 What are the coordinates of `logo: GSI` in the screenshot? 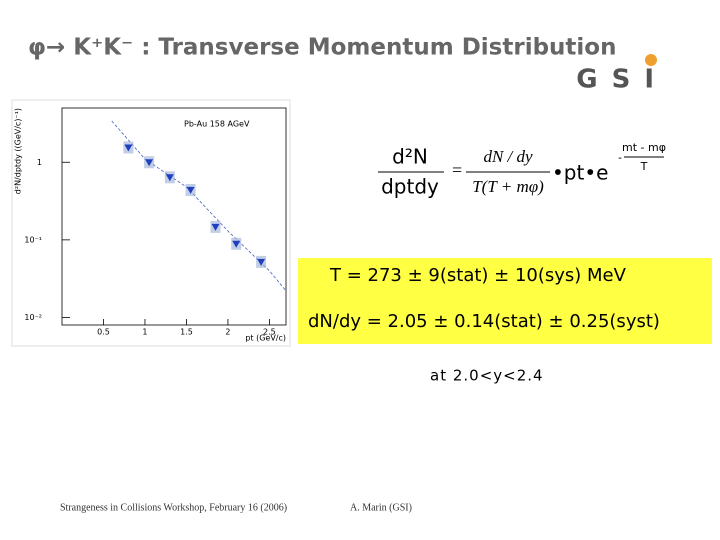 It's located at (622, 80).